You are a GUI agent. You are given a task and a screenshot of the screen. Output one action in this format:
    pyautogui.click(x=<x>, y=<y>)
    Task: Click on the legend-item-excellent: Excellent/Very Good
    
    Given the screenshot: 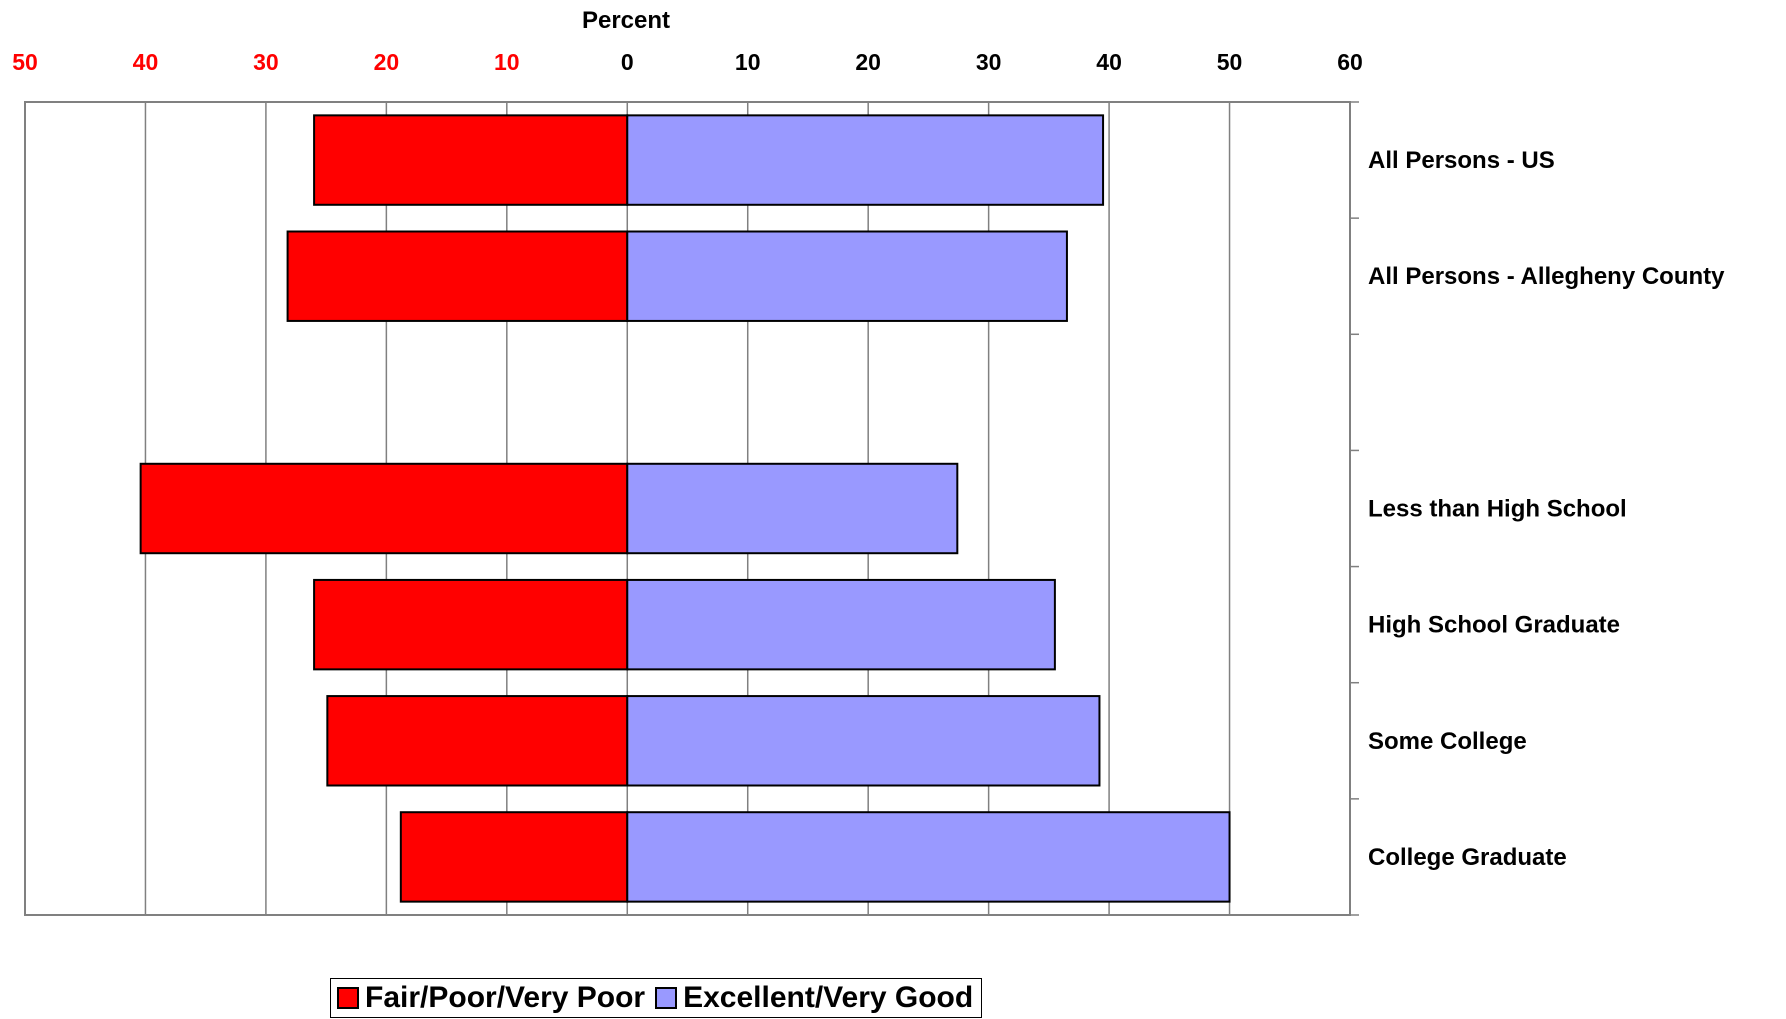 What is the action you would take?
    pyautogui.click(x=814, y=998)
    